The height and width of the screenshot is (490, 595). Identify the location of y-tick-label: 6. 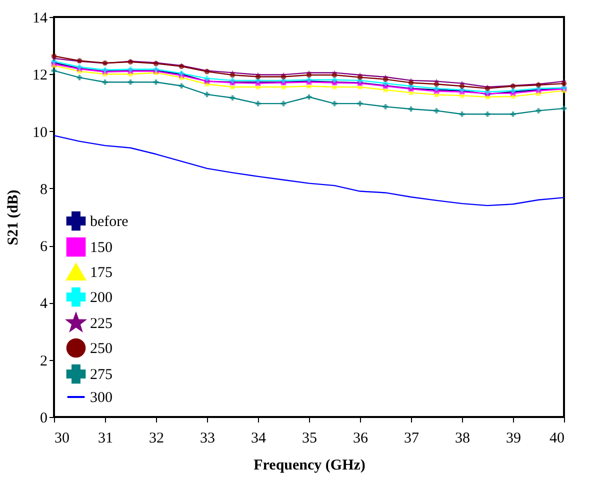
(44, 247).